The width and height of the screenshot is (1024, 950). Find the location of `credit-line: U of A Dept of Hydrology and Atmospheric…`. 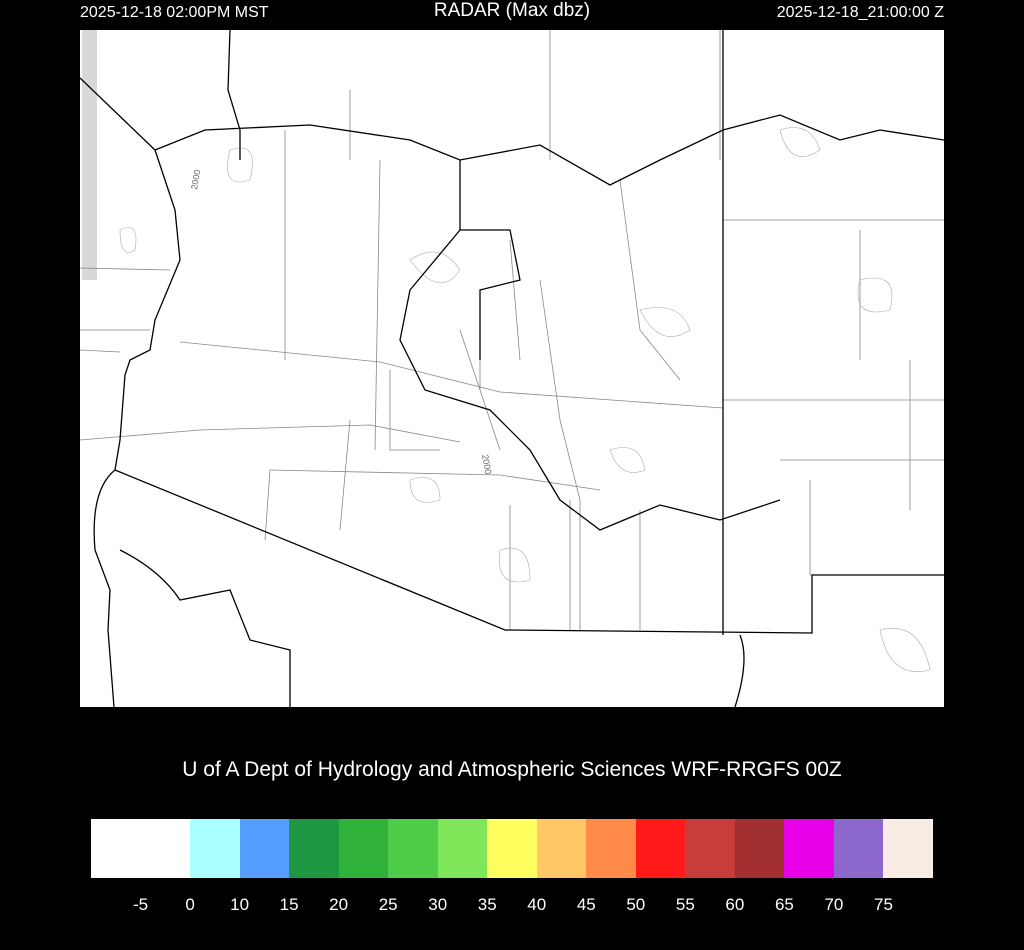

credit-line: U of A Dept of Hydrology and Atmospheric… is located at coordinates (512, 769).